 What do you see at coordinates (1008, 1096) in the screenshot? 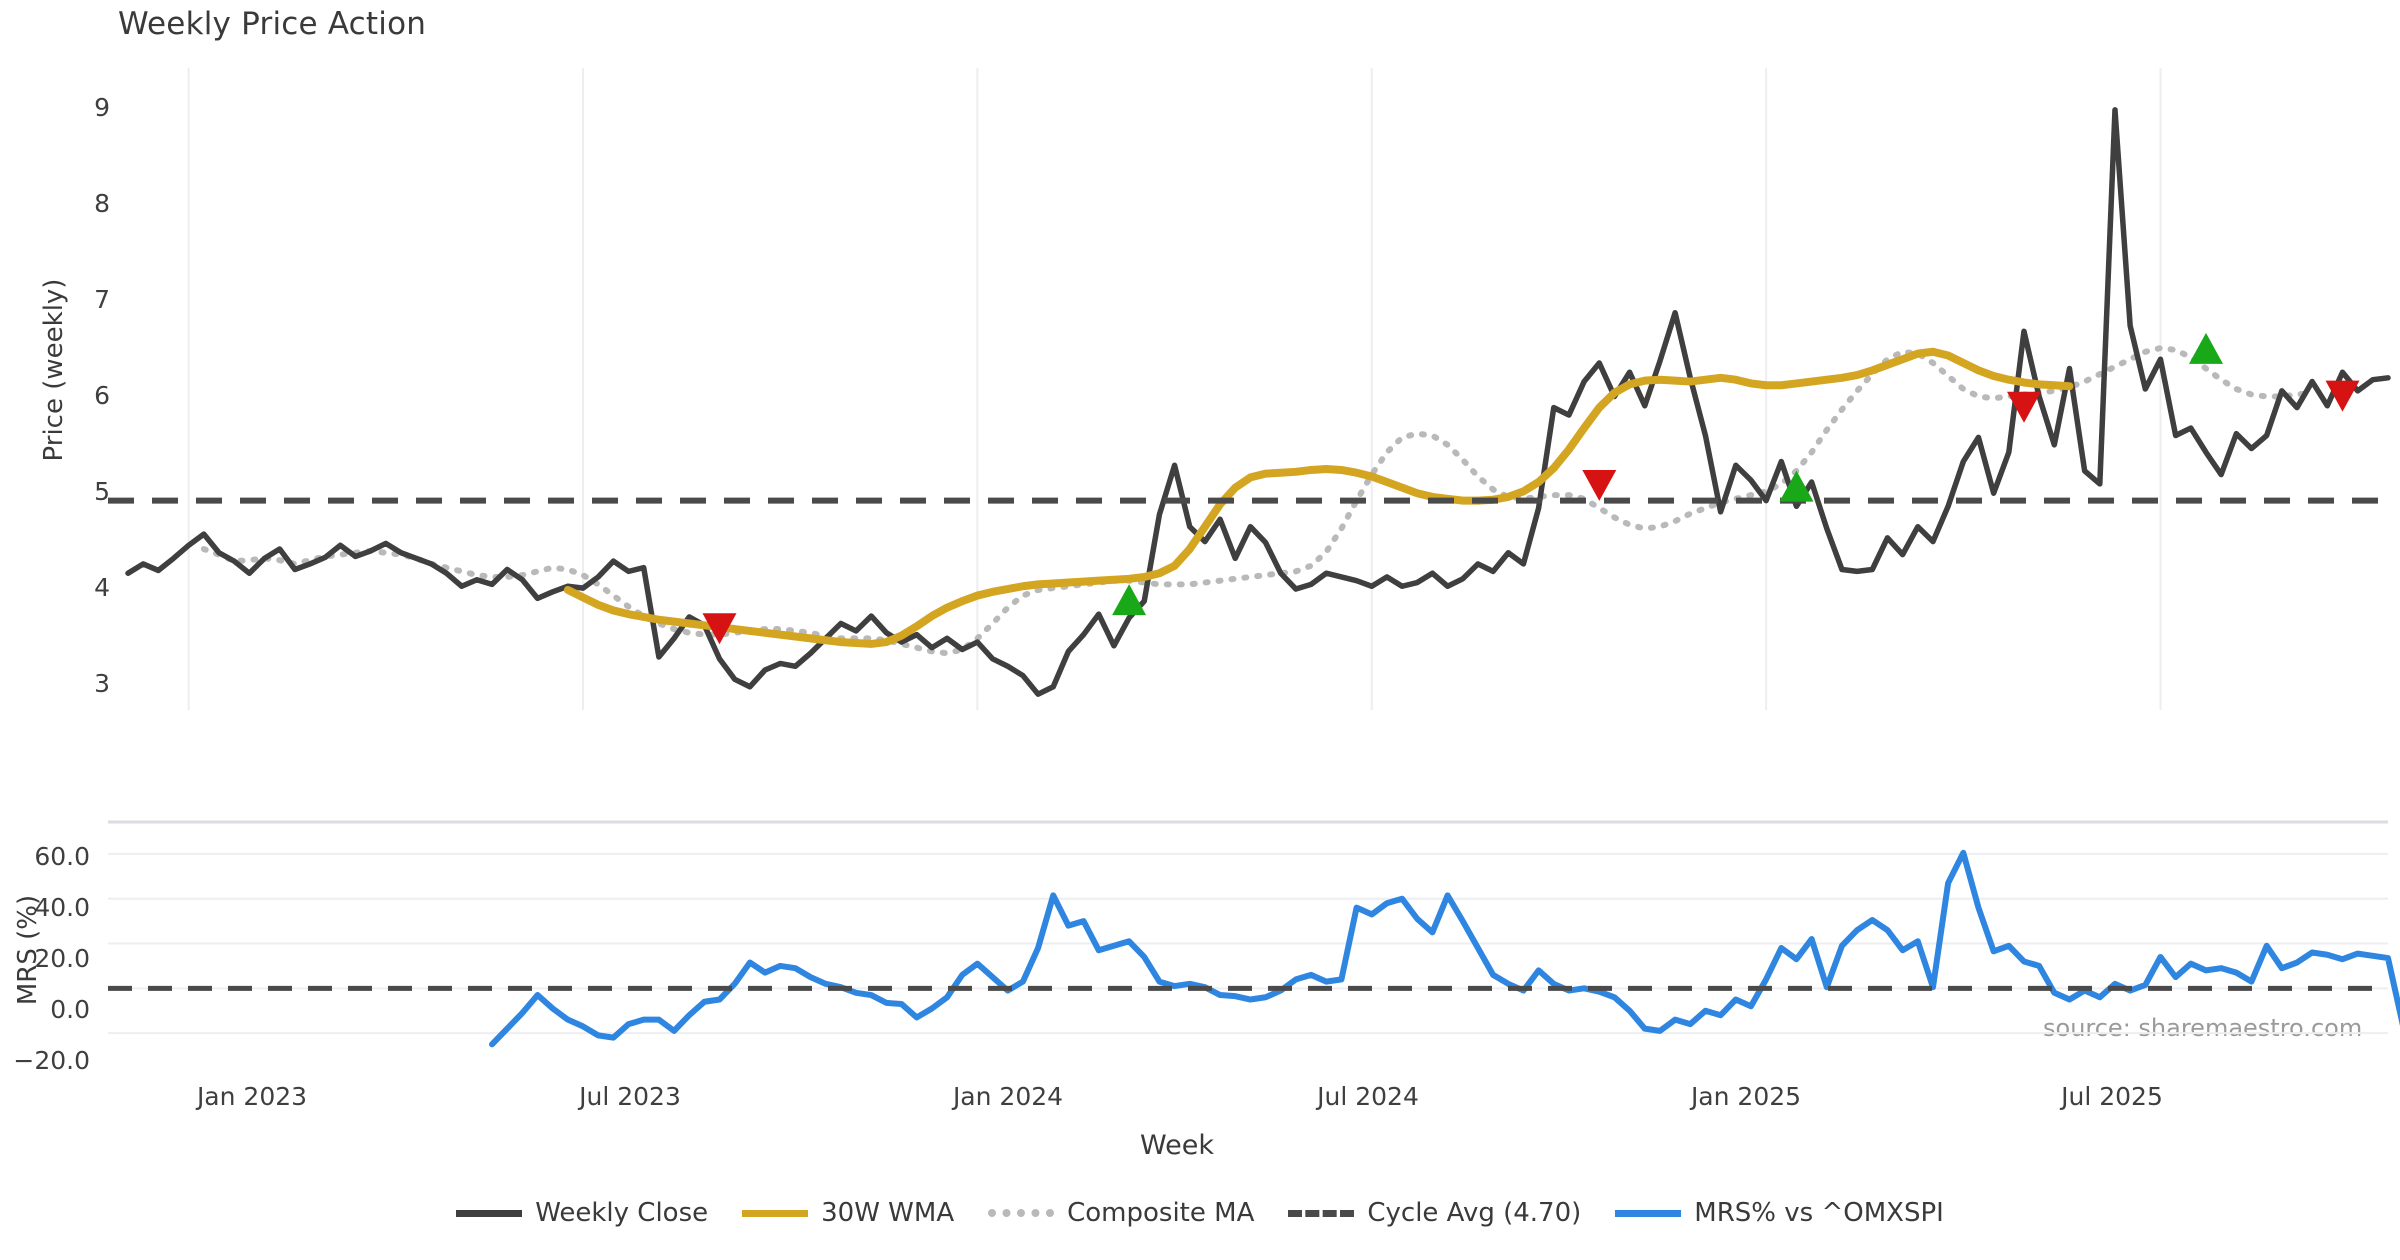
I see `xtick-jan-2024: Jan 2024` at bounding box center [1008, 1096].